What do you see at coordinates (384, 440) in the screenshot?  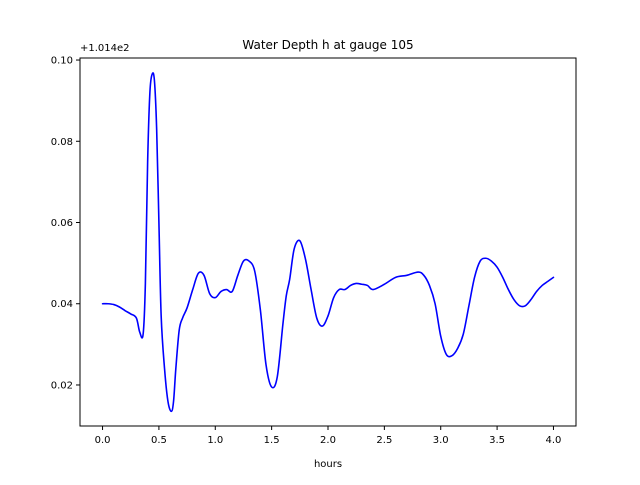 I see `x-tick-label: 2.5` at bounding box center [384, 440].